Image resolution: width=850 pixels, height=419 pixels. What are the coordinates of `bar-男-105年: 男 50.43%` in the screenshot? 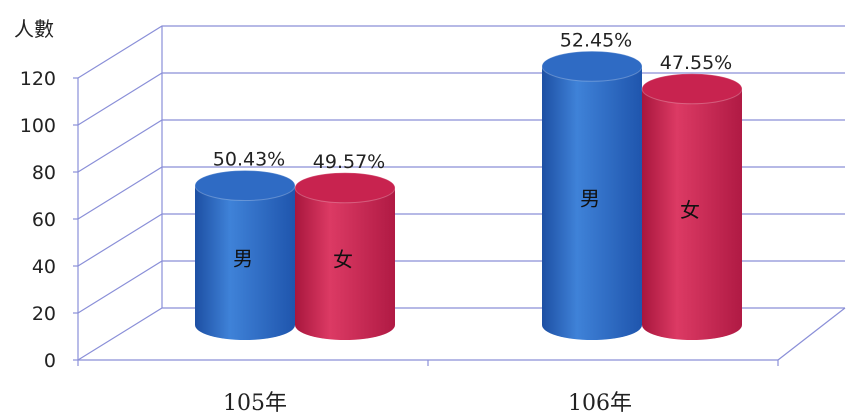 It's located at (245, 244).